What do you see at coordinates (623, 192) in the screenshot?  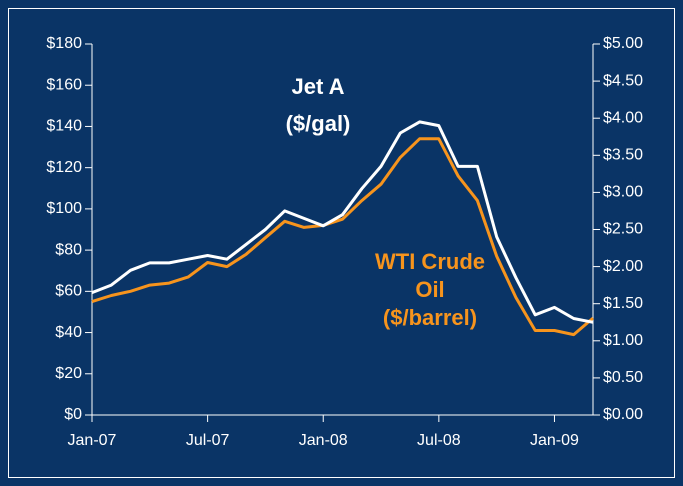 I see `y2-tick-label: $3.00` at bounding box center [623, 192].